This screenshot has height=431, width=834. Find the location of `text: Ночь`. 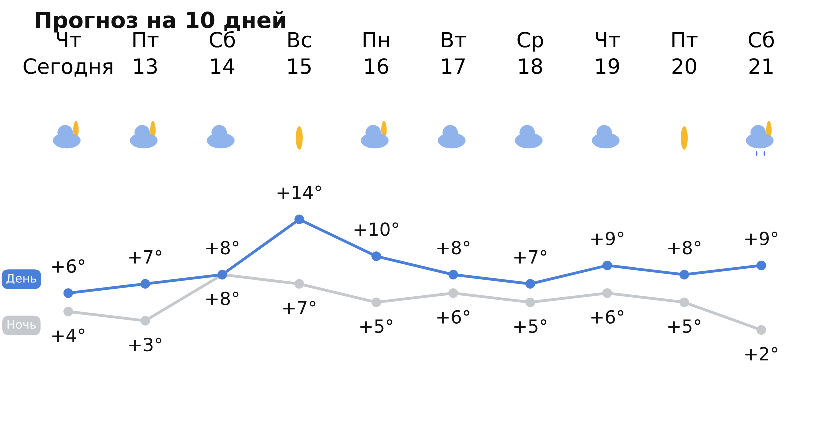

text: Ночь is located at coordinates (22, 325).